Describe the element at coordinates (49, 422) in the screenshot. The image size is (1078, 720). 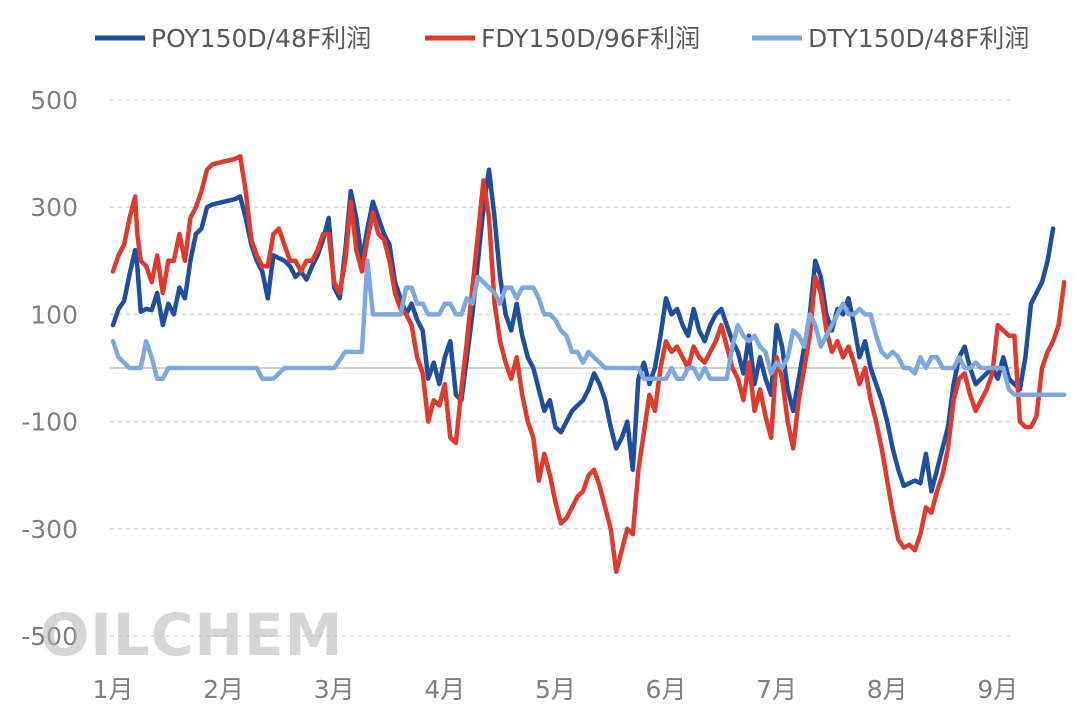
I see `y-tick-label: -100` at that location.